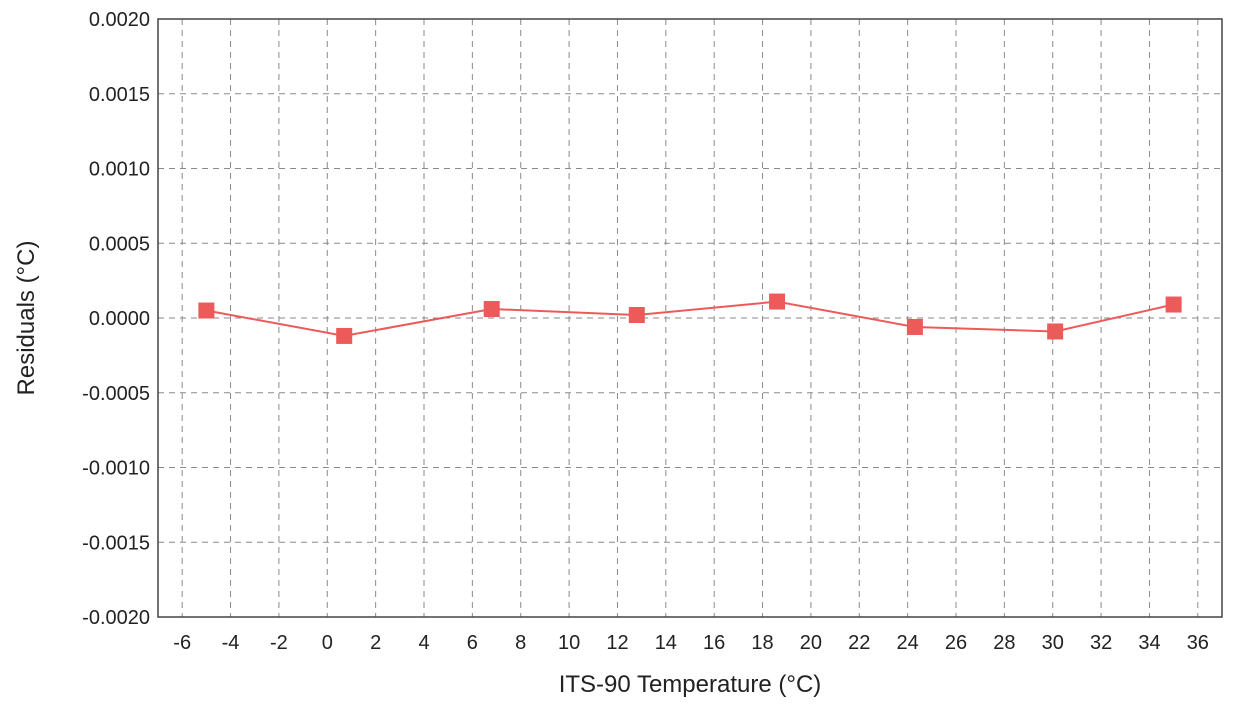  Describe the element at coordinates (119, 170) in the screenshot. I see `y-tick-label: 0.0010` at that location.